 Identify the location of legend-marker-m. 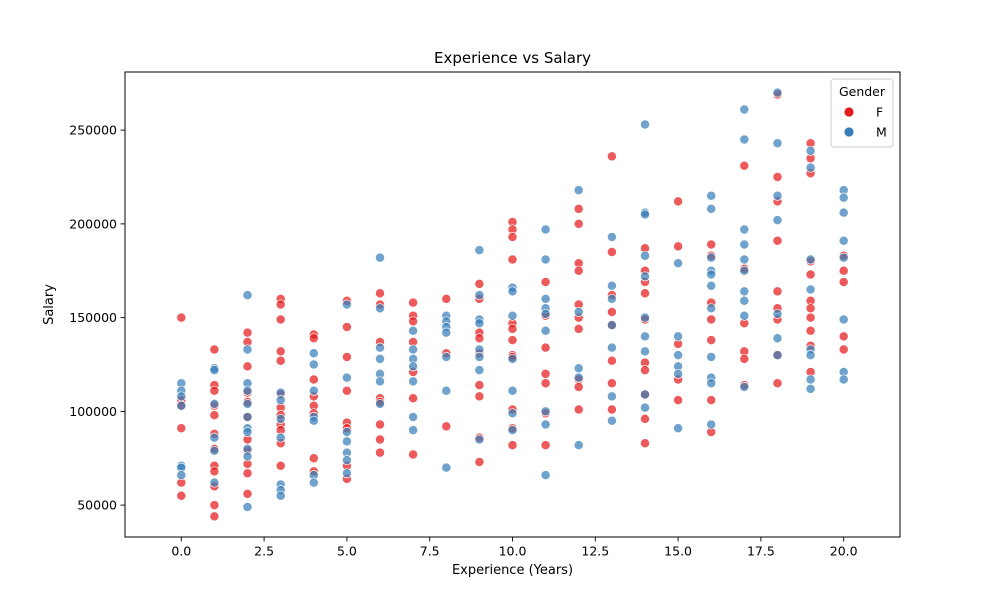
(849, 132).